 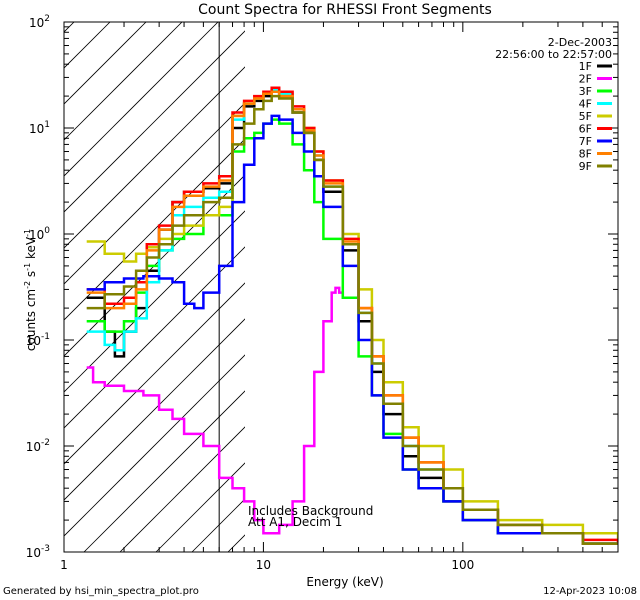 I want to click on footer-timestamp: 12-Apr-2023 10:08, so click(x=590, y=591).